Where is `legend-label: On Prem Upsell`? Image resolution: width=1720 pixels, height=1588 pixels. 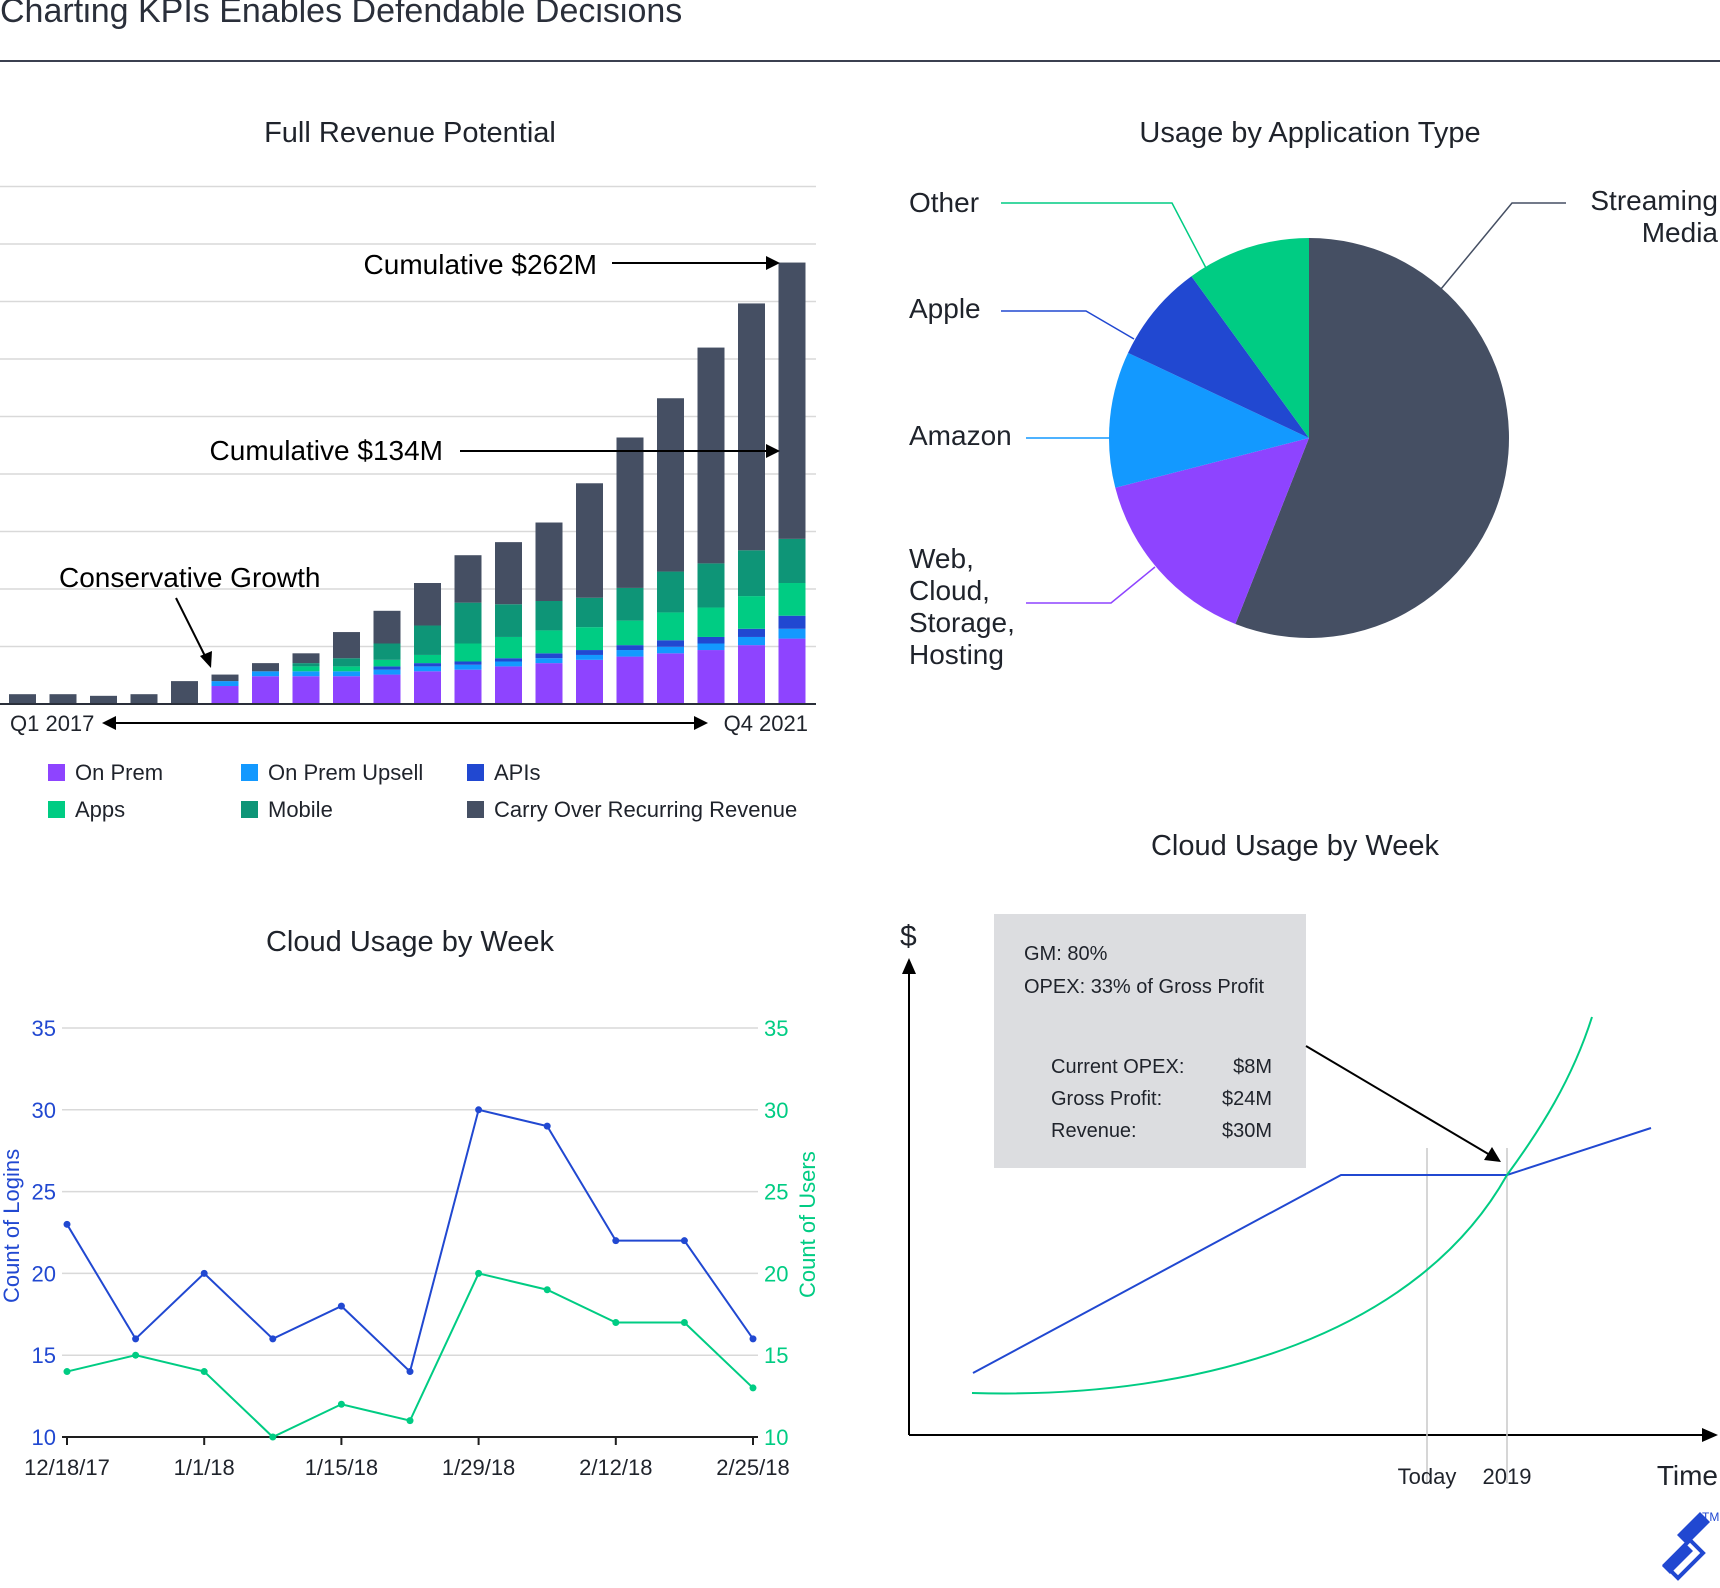 legend-label: On Prem Upsell is located at coordinates (345, 772).